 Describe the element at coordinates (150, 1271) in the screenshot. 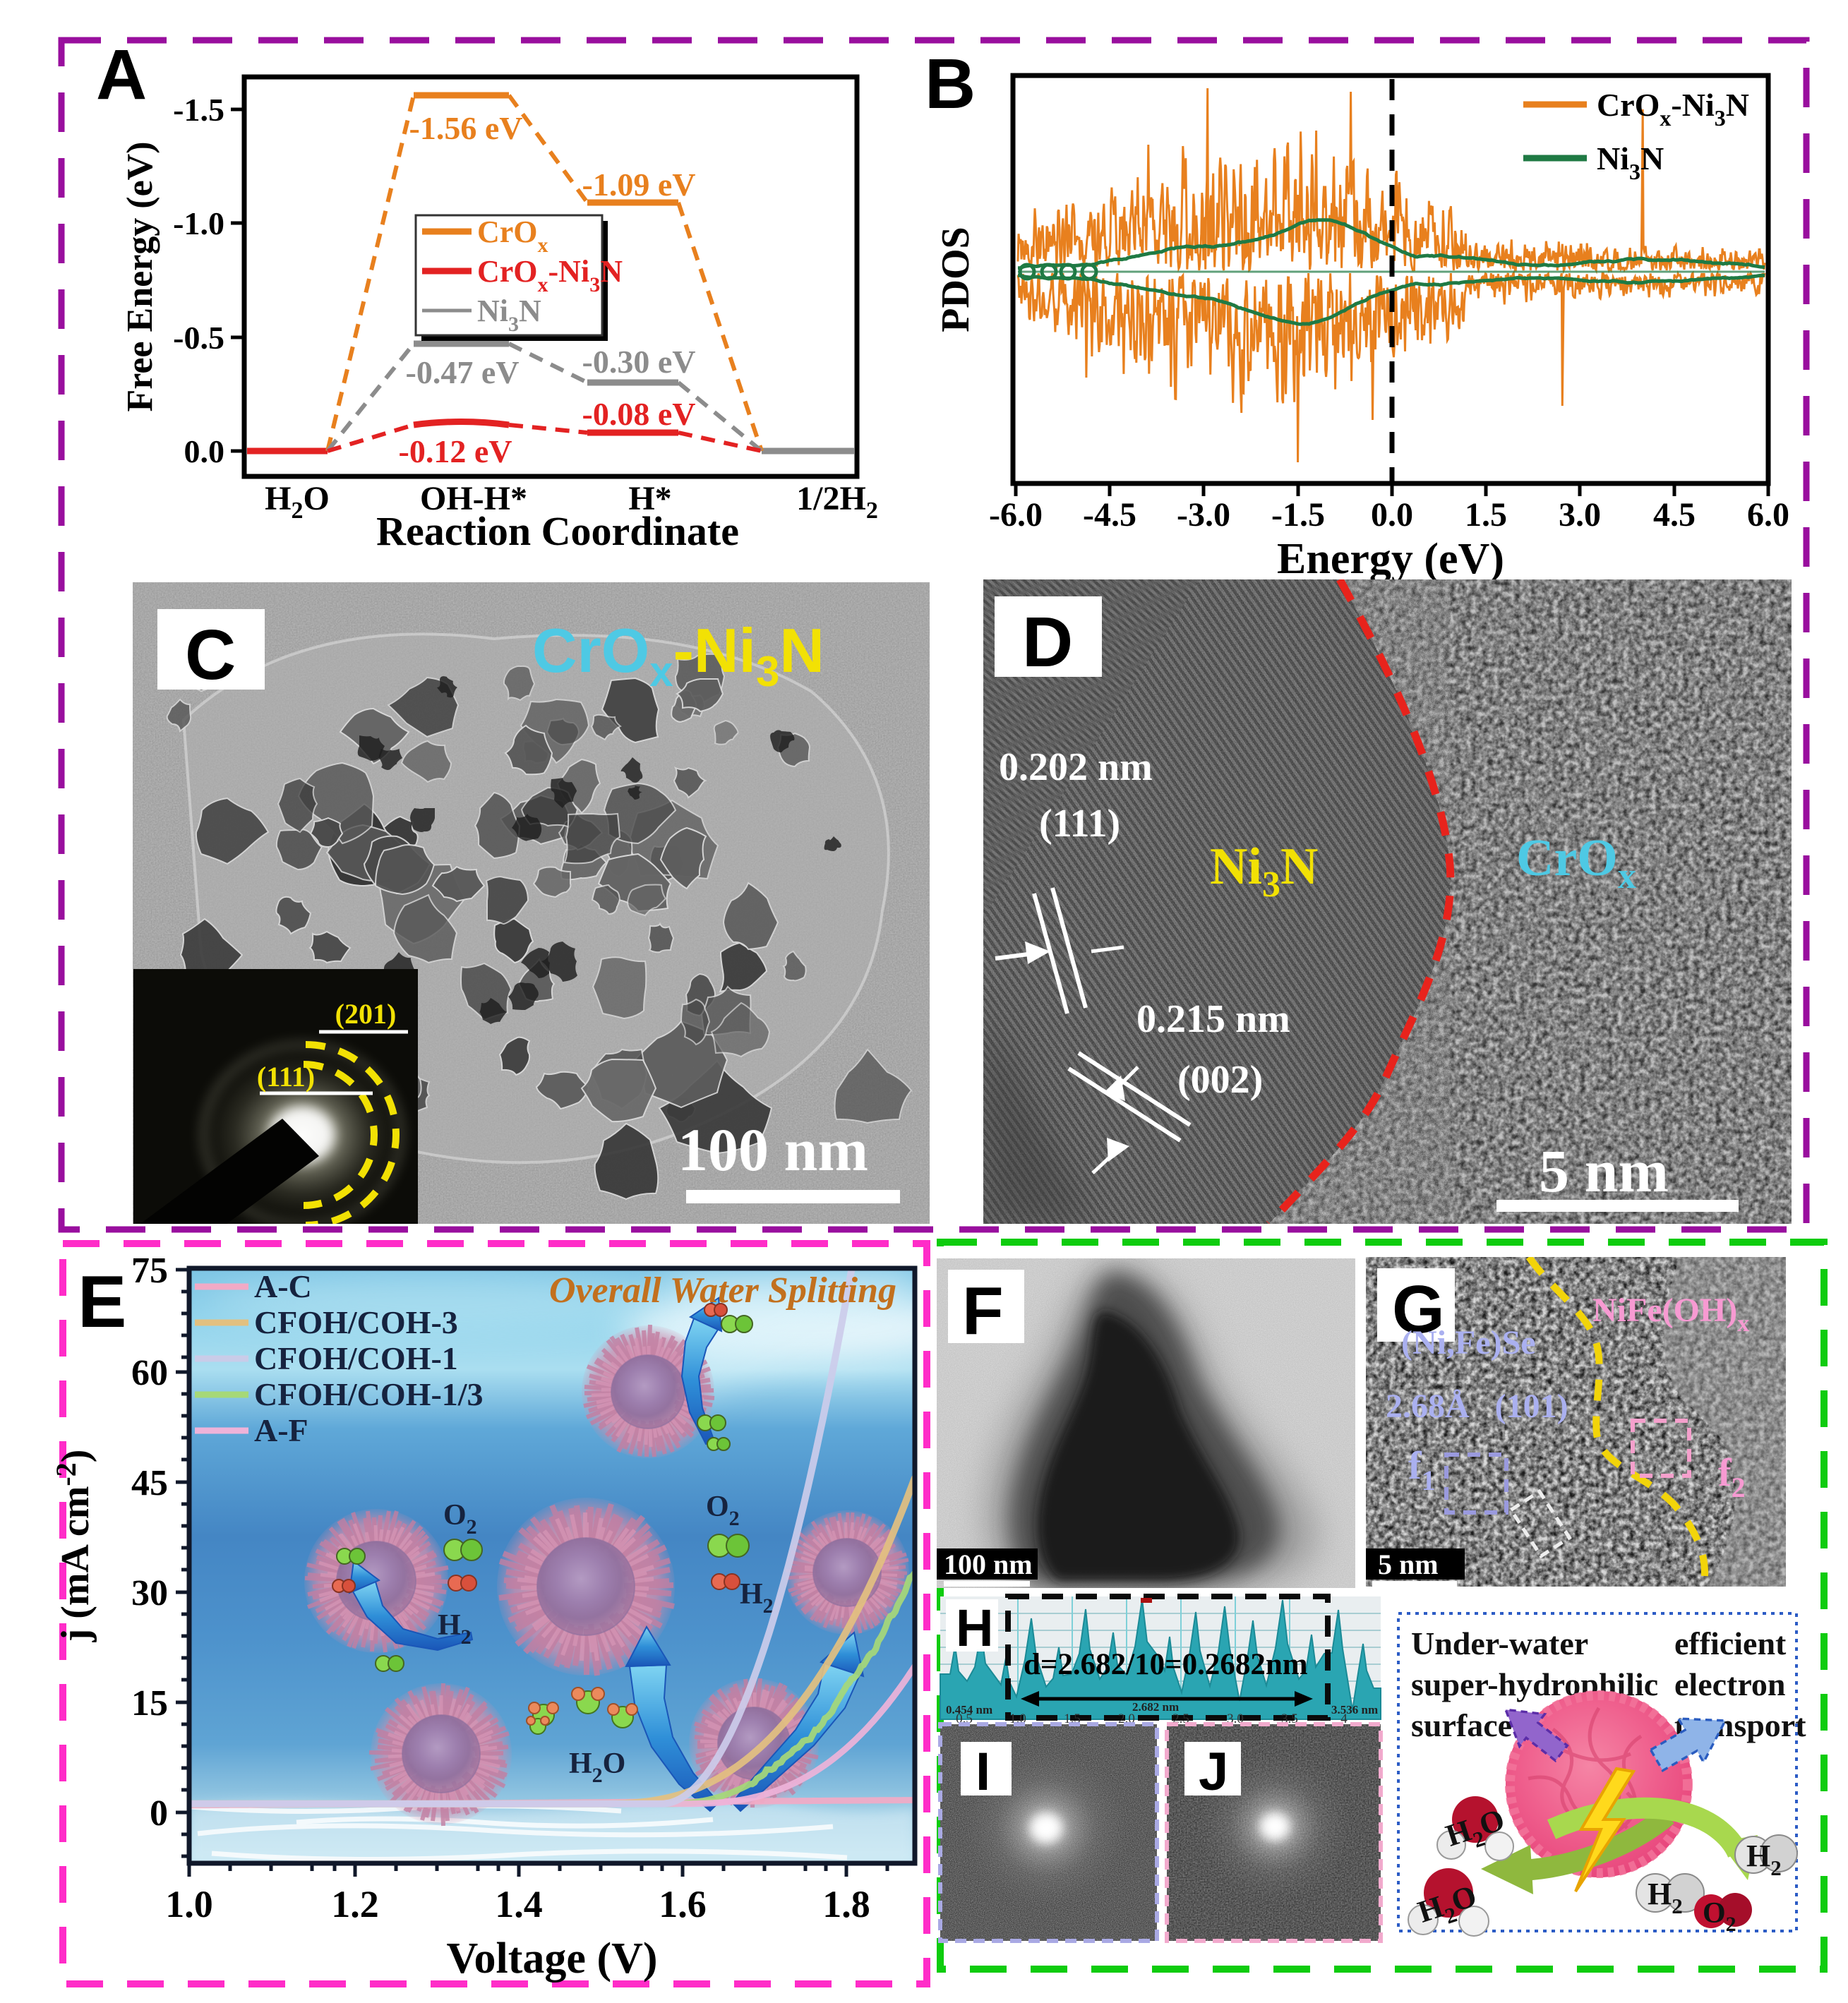

I see `svg-text: 75` at that location.